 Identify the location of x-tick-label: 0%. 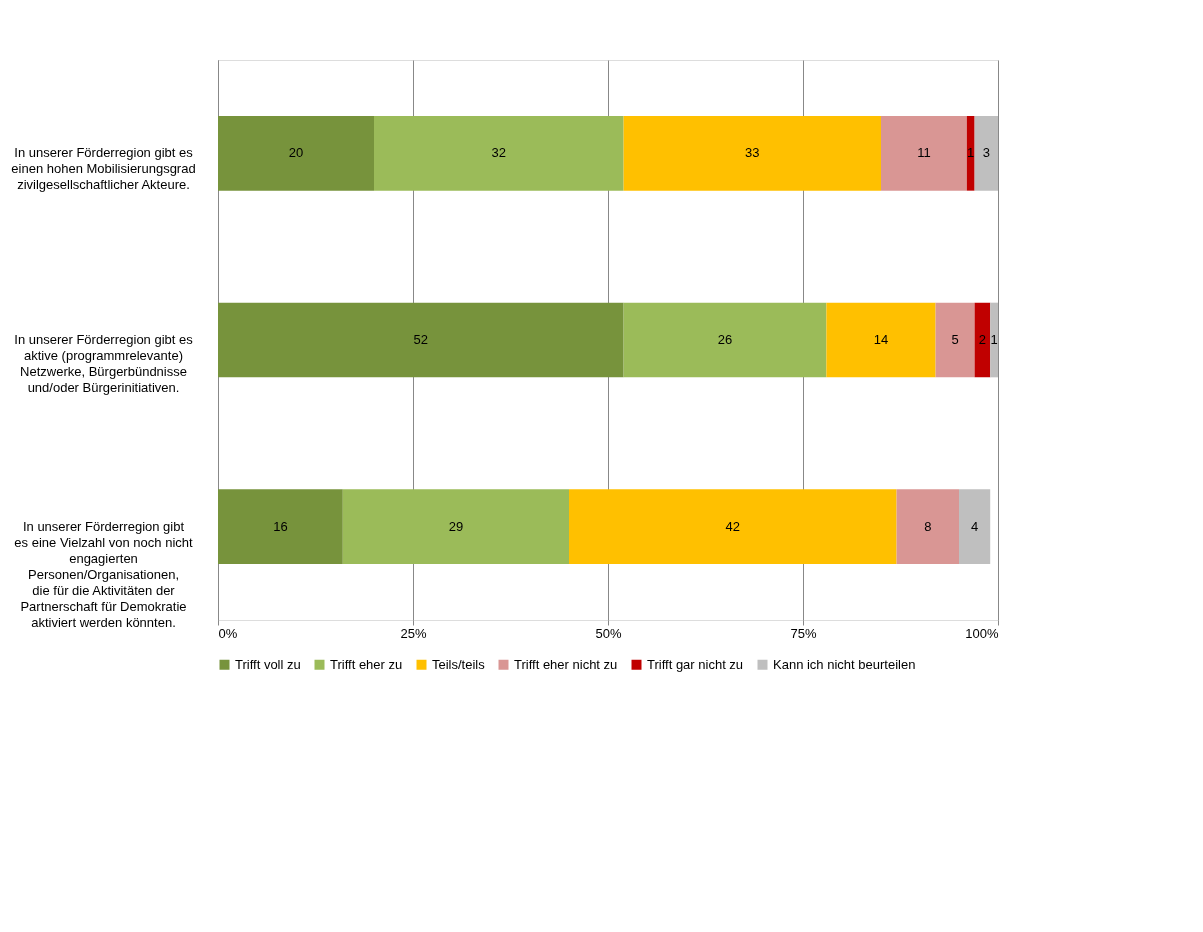
(228, 633).